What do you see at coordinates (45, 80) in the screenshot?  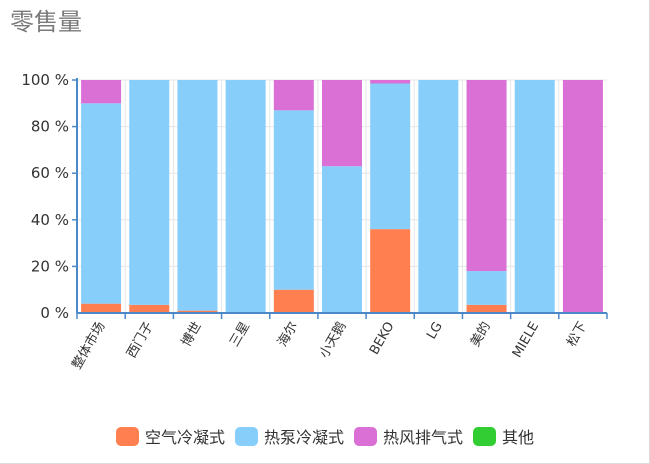 I see `y-tick-label: 100 %` at bounding box center [45, 80].